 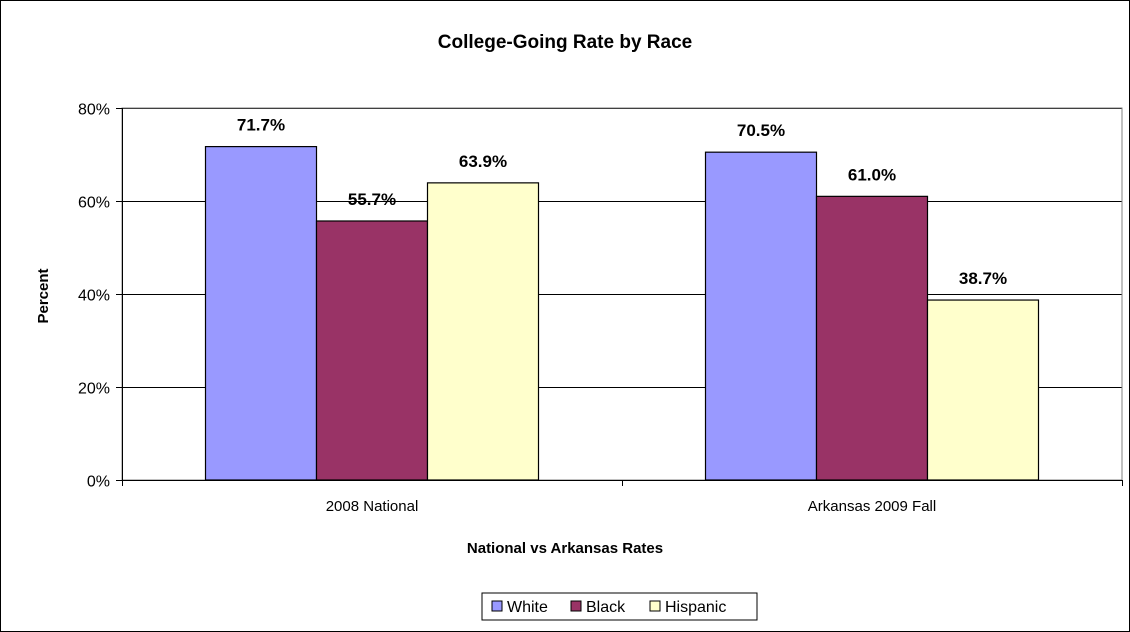 I want to click on y-axis-ticks: 0% 20% 40% 60% 80%, so click(x=100, y=296).